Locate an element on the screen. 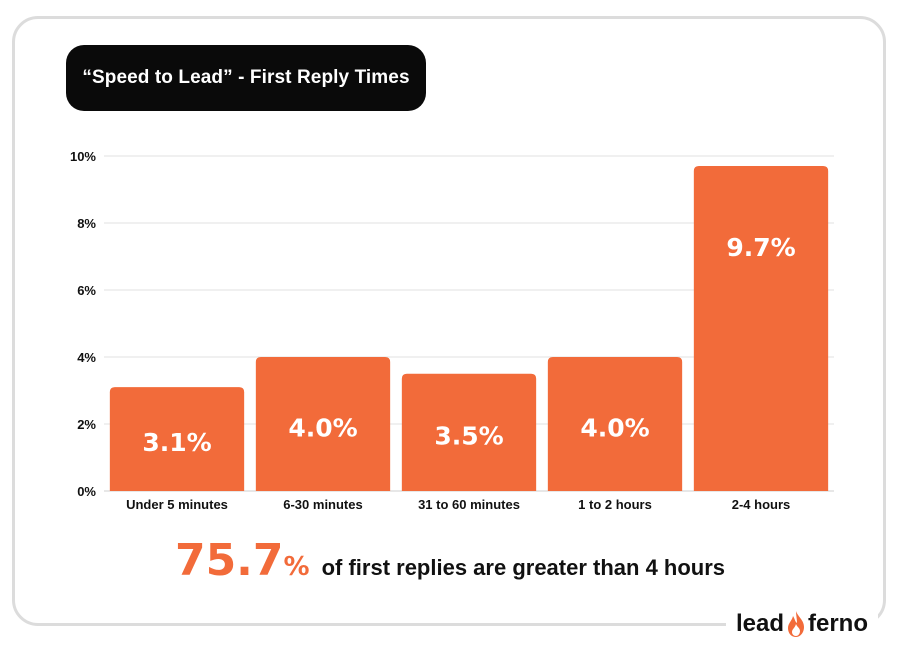 The width and height of the screenshot is (900, 650). brand-logo: lead ferno is located at coordinates (801, 624).